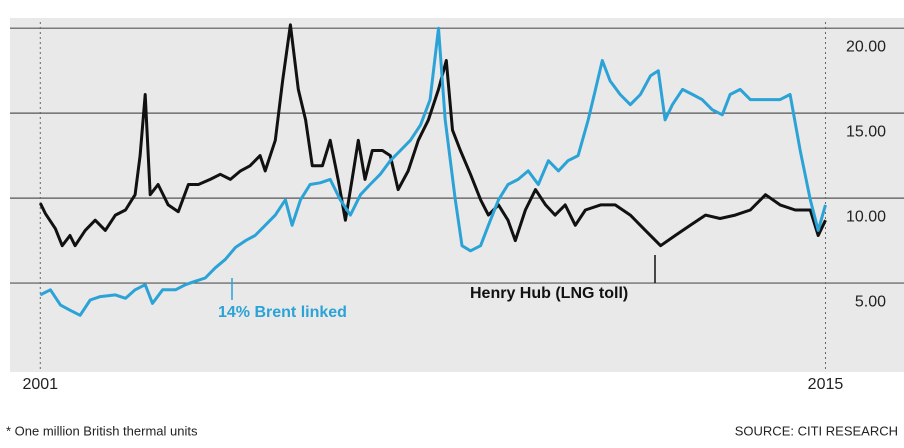 The height and width of the screenshot is (448, 904). Describe the element at coordinates (866, 216) in the screenshot. I see `y-tick-label: 10.00` at that location.